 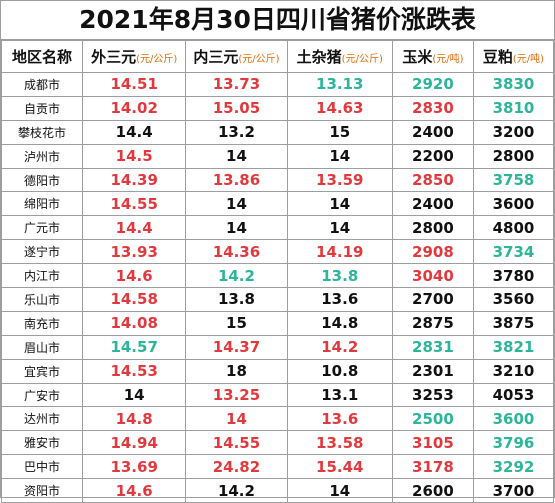 What do you see at coordinates (432, 84) in the screenshot?
I see `corn-price: 2920` at bounding box center [432, 84].